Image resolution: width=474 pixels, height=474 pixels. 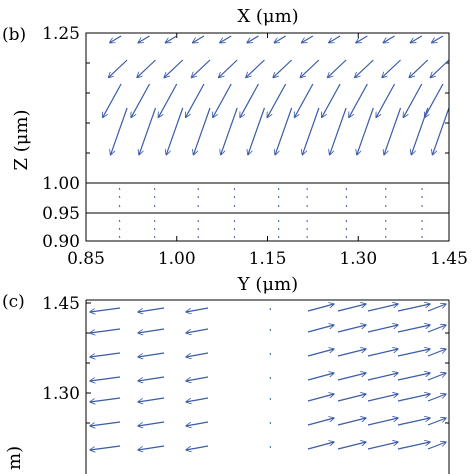 I want to click on panel-b-xtick-label: 0.85, so click(x=86, y=259).